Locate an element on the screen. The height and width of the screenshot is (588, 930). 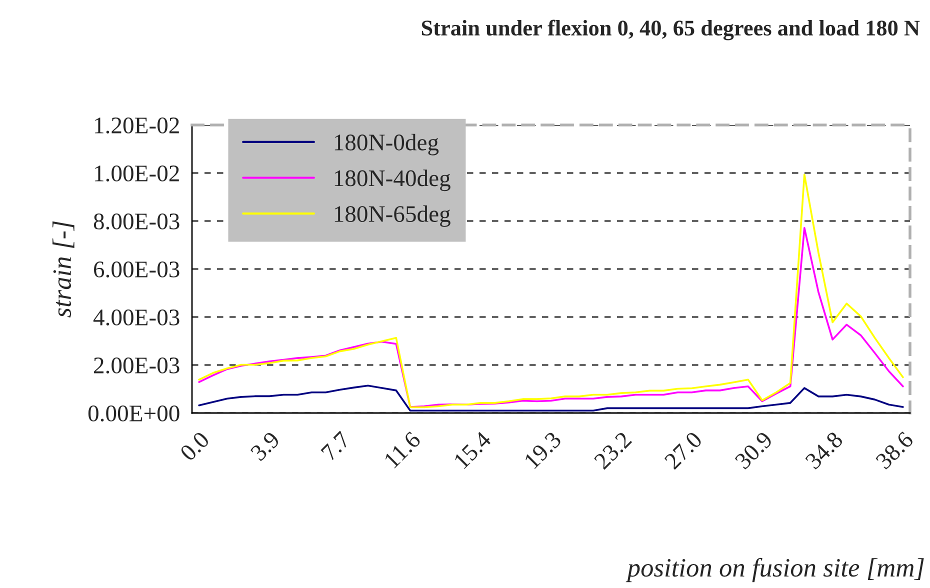
legend-label: 180N-65deg is located at coordinates (392, 216).